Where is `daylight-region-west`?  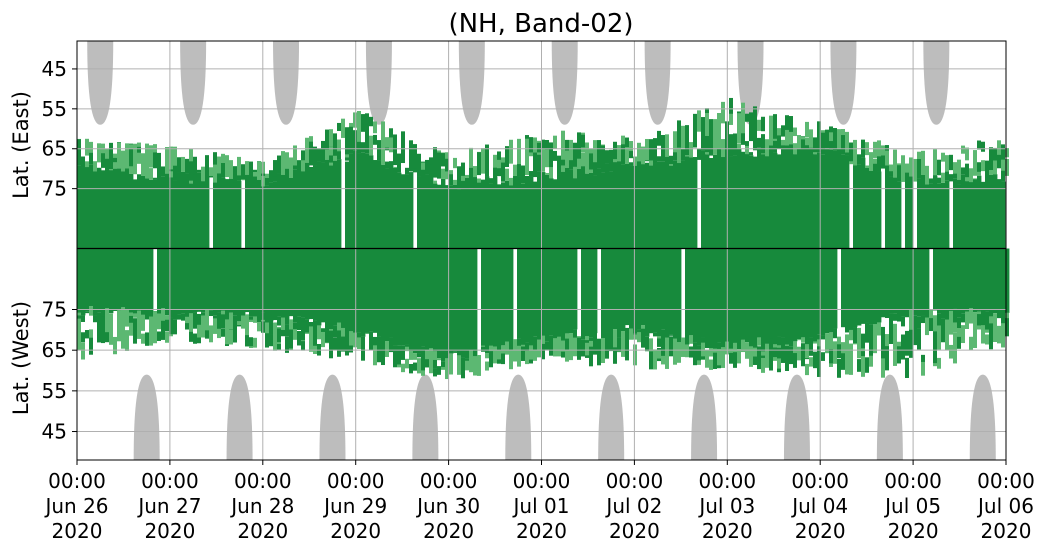 daylight-region-west is located at coordinates (425, 417).